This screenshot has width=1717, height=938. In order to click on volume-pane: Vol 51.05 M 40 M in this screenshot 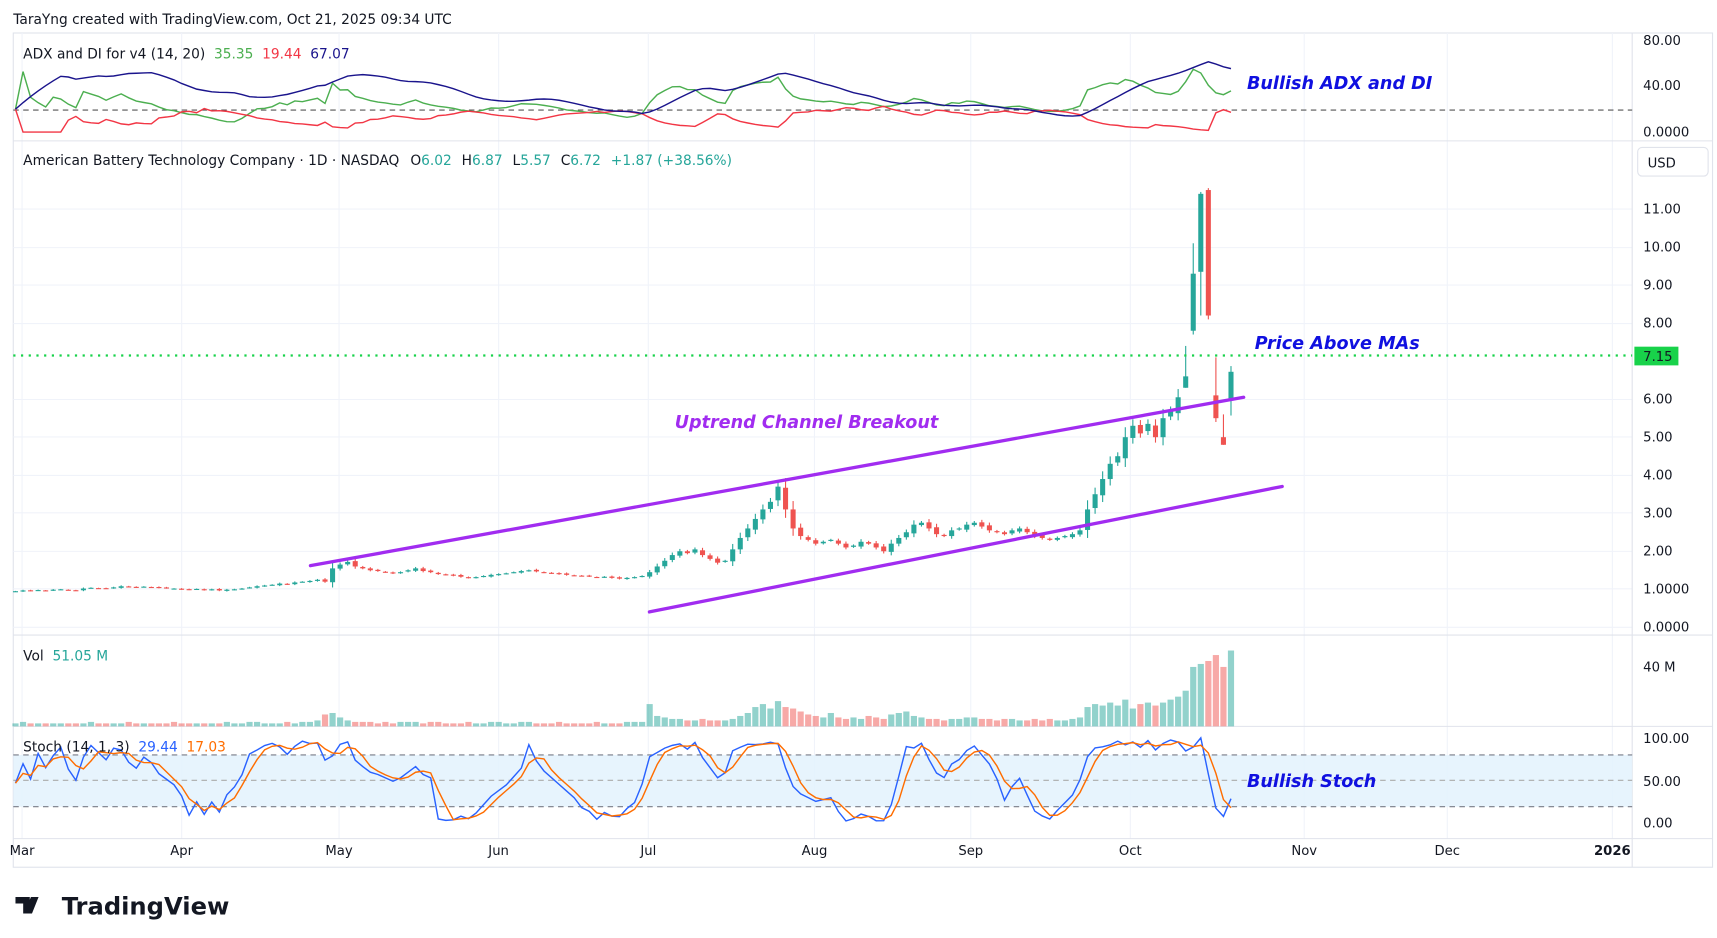, I will do `click(844, 687)`.